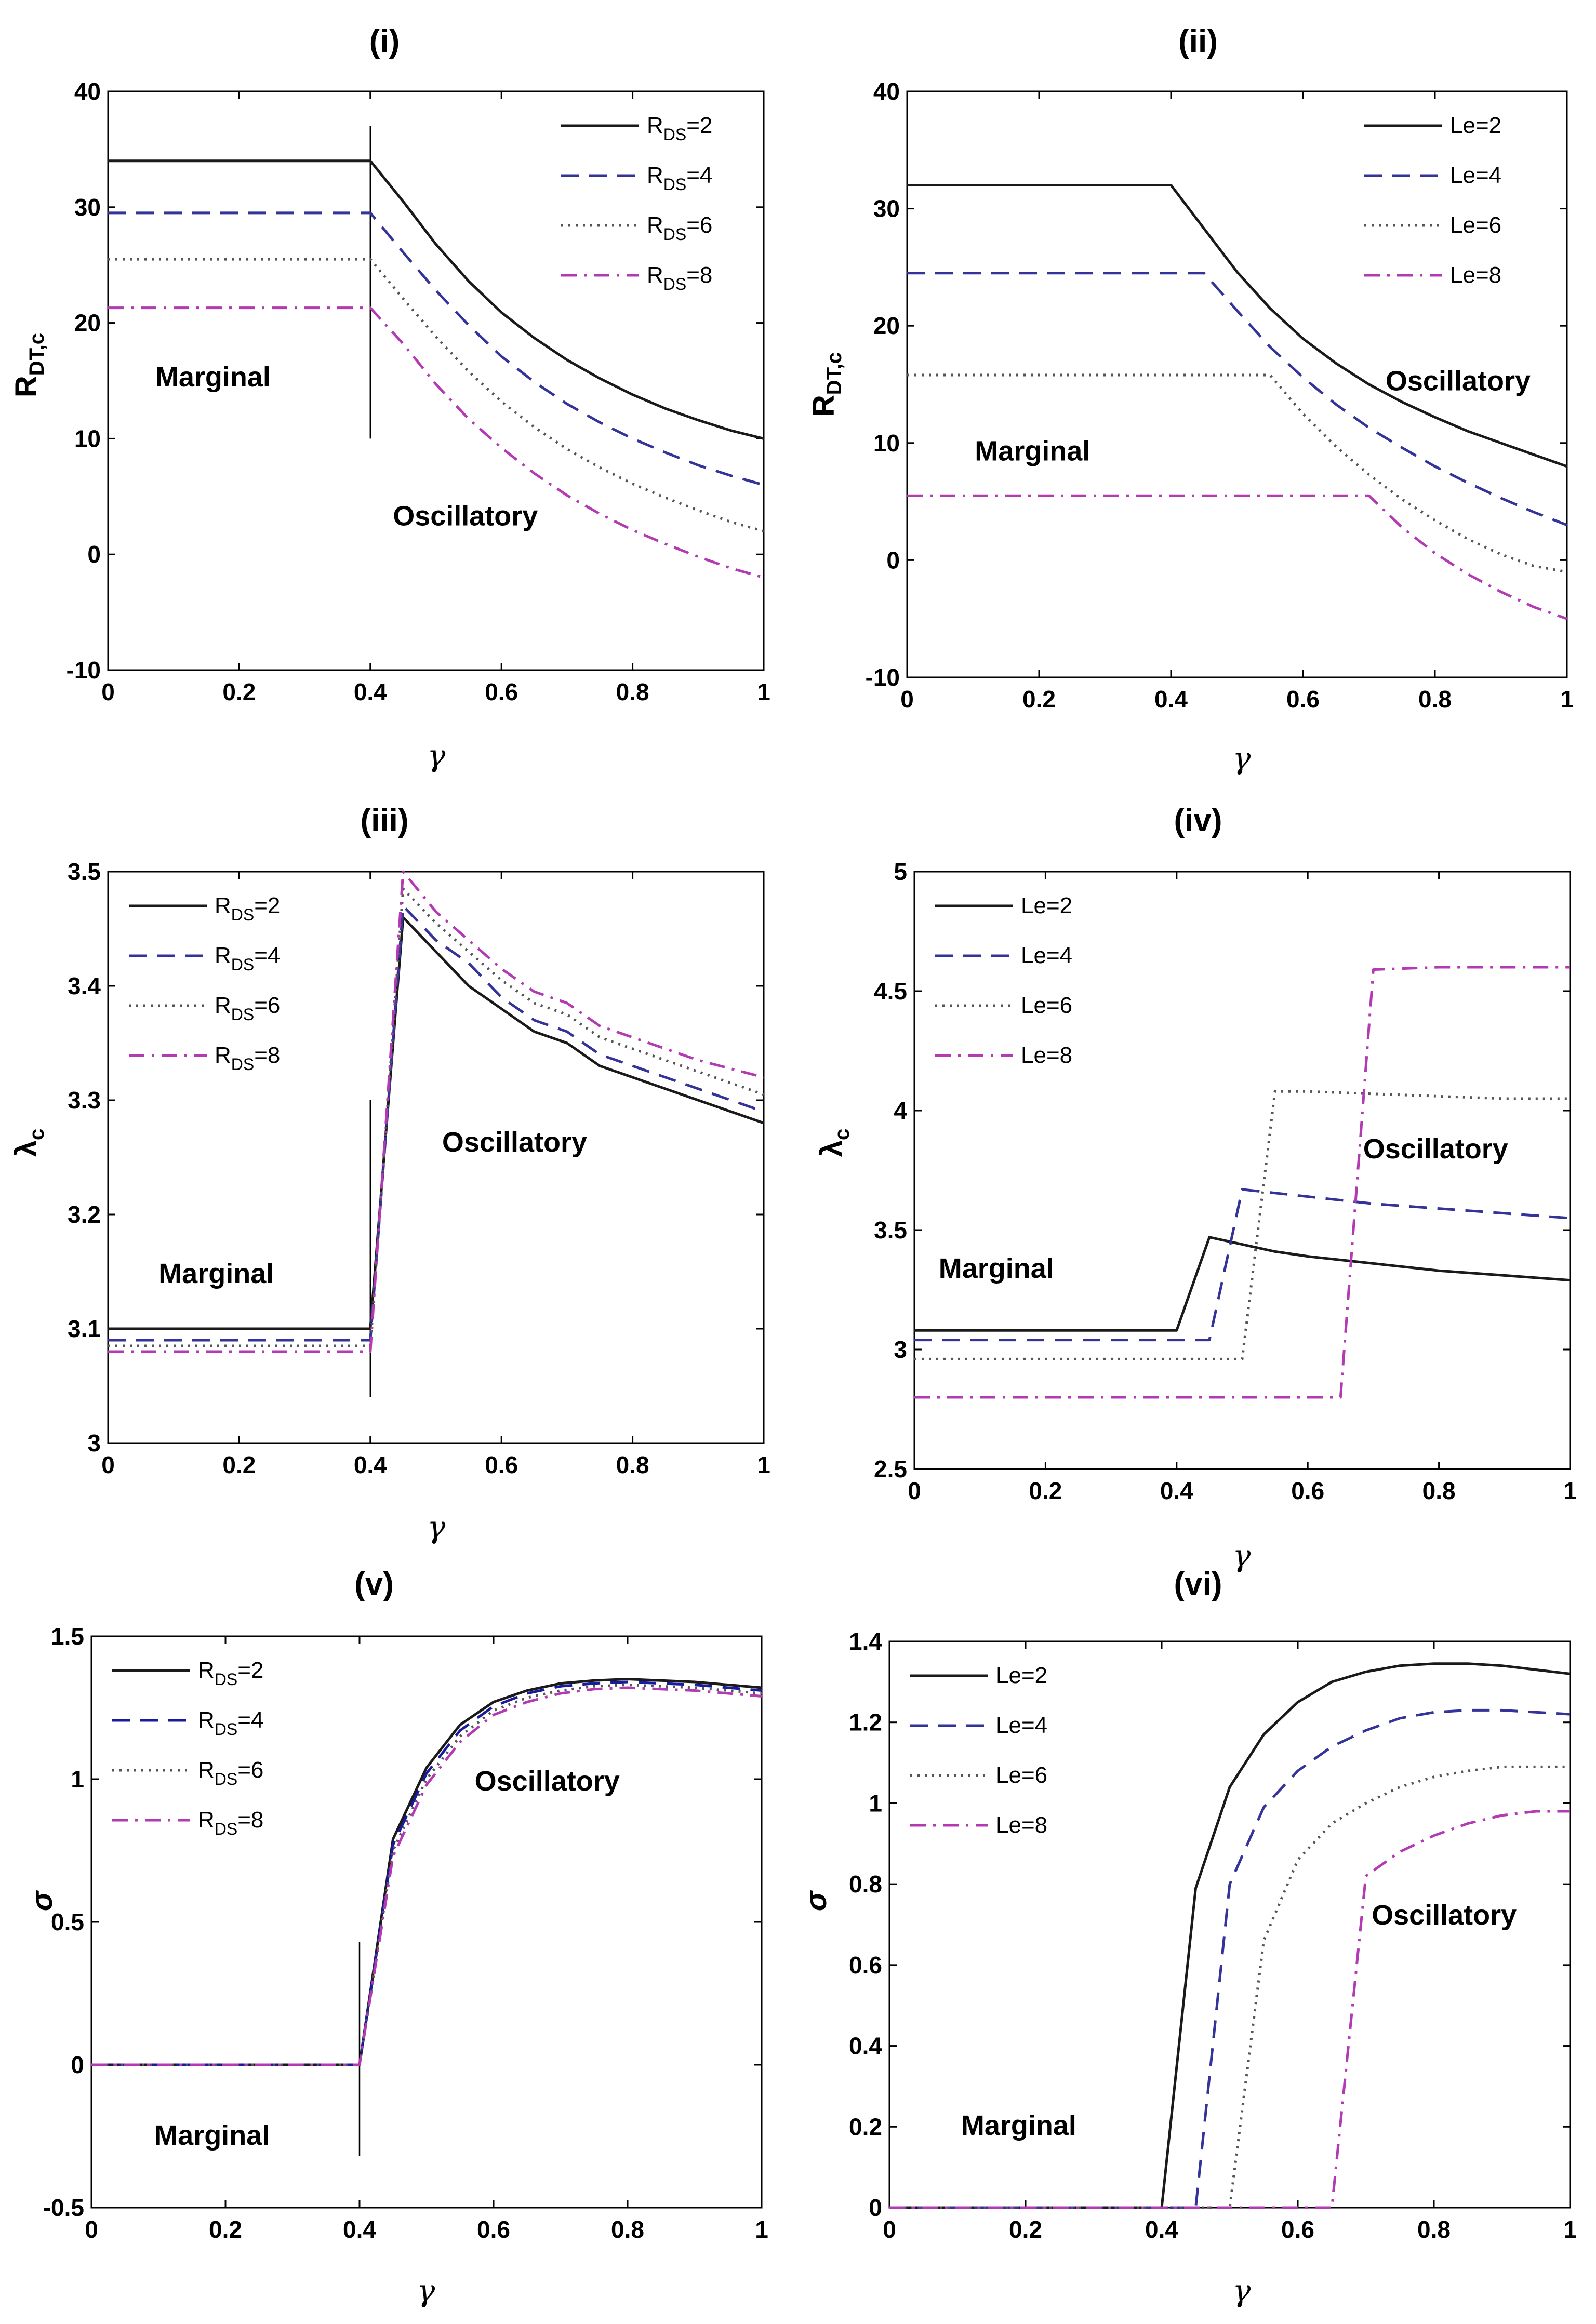 The image size is (1596, 2324). I want to click on panel-title: (i), so click(384, 41).